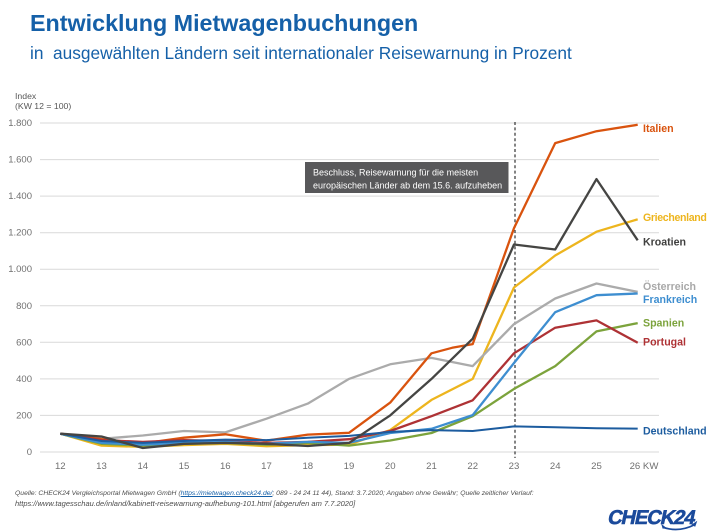  What do you see at coordinates (390, 466) in the screenshot?
I see `svg-text: 20` at bounding box center [390, 466].